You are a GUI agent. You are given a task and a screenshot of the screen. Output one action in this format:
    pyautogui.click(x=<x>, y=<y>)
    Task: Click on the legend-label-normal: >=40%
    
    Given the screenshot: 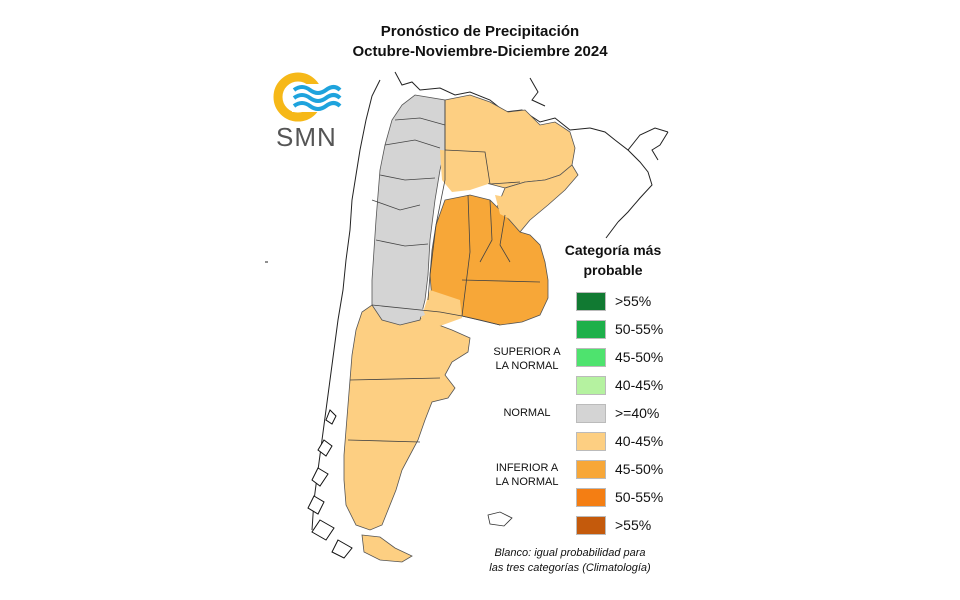 What is the action you would take?
    pyautogui.click(x=637, y=413)
    